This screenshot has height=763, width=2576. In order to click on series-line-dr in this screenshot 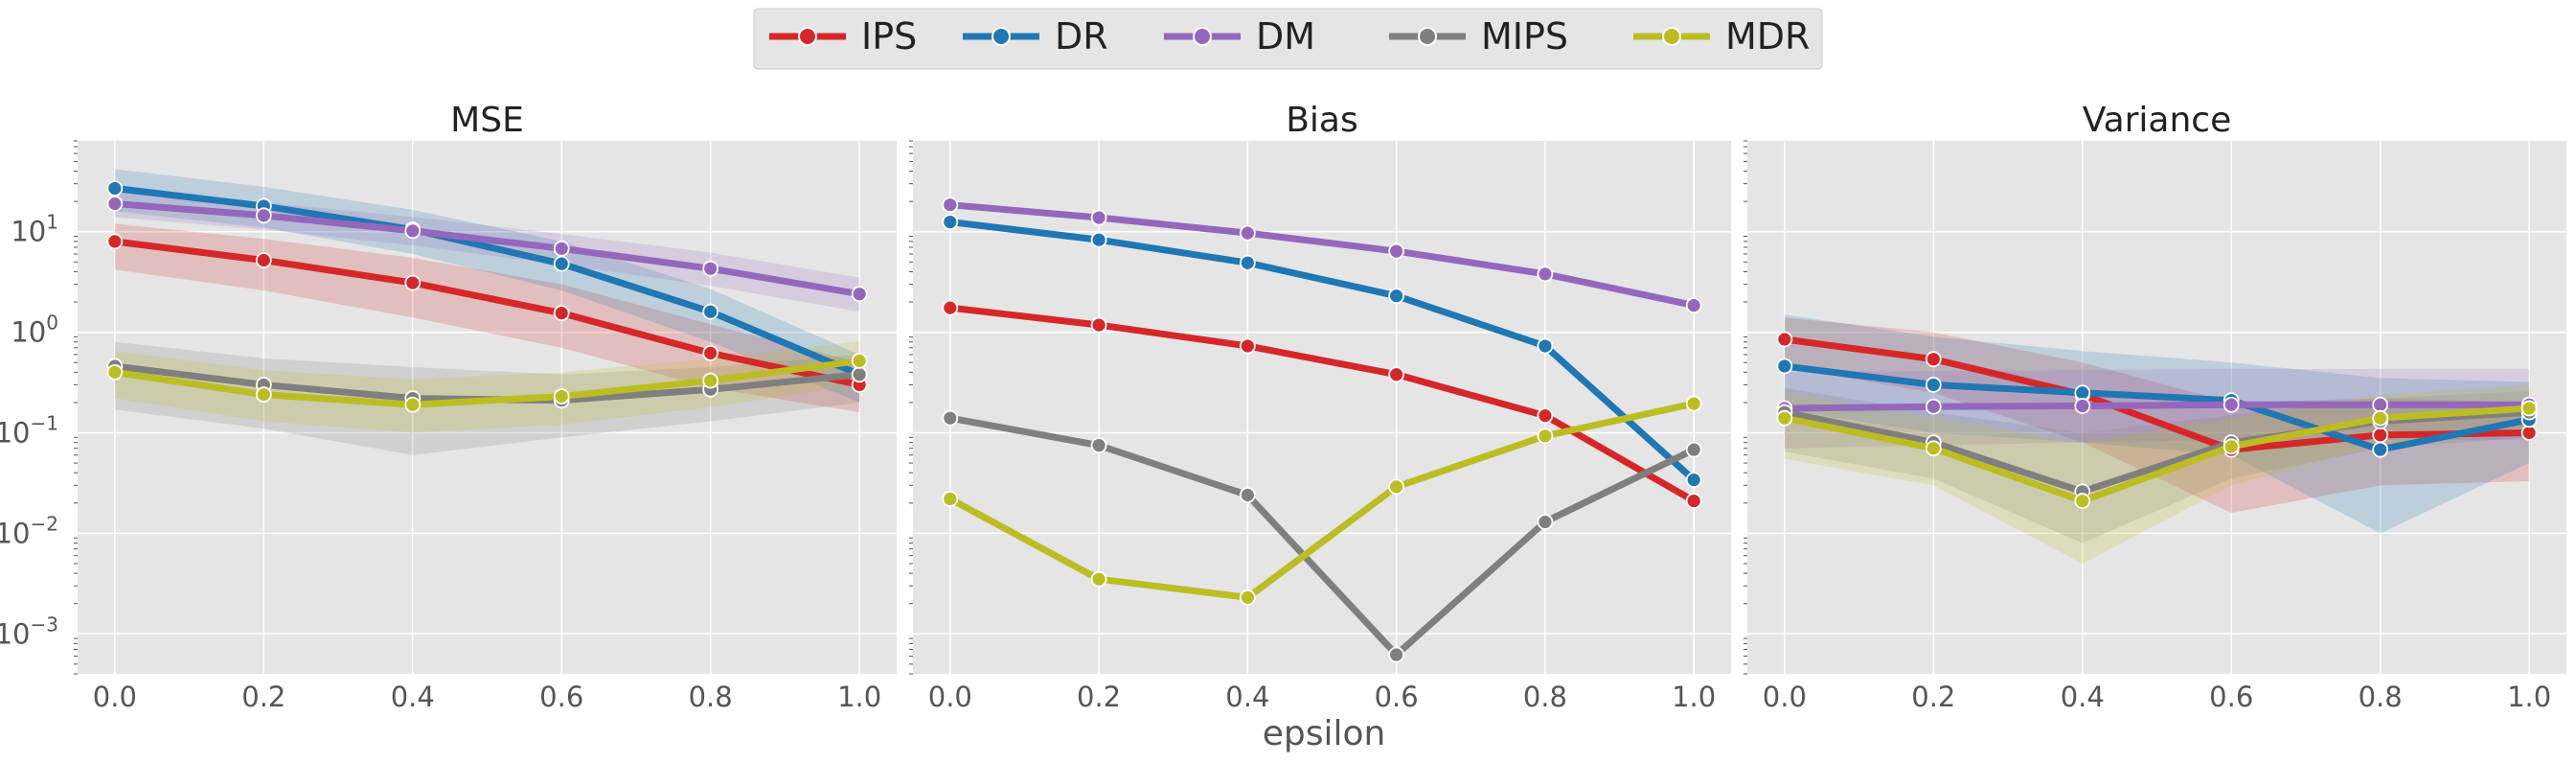, I will do `click(487, 281)`.